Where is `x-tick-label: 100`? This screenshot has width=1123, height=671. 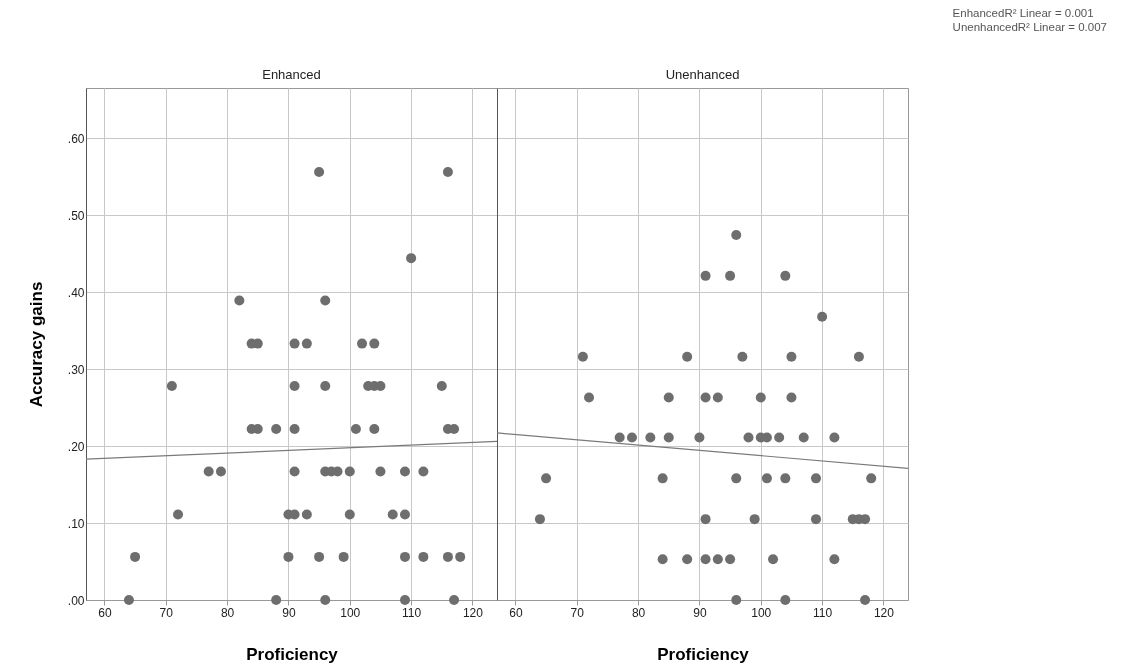
x-tick-label: 100 is located at coordinates (350, 612).